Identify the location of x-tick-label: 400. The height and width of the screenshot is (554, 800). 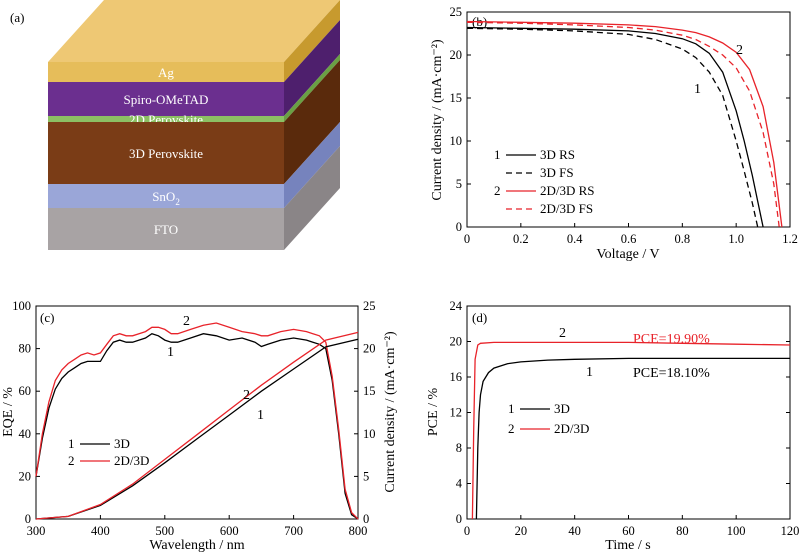
(100, 531).